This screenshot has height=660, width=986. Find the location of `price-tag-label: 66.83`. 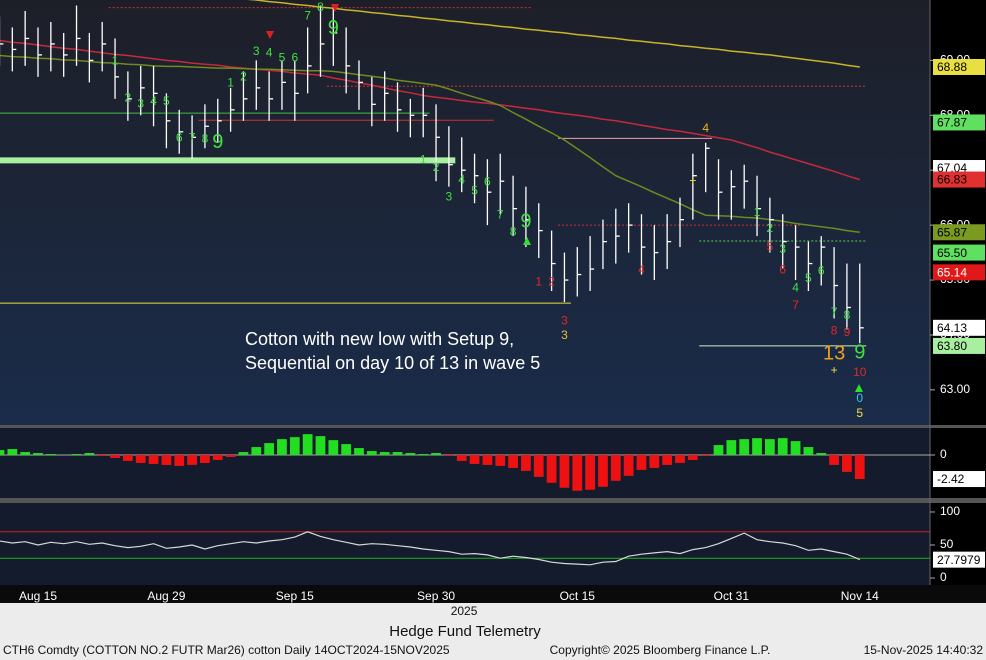

price-tag-label: 66.83 is located at coordinates (952, 180).